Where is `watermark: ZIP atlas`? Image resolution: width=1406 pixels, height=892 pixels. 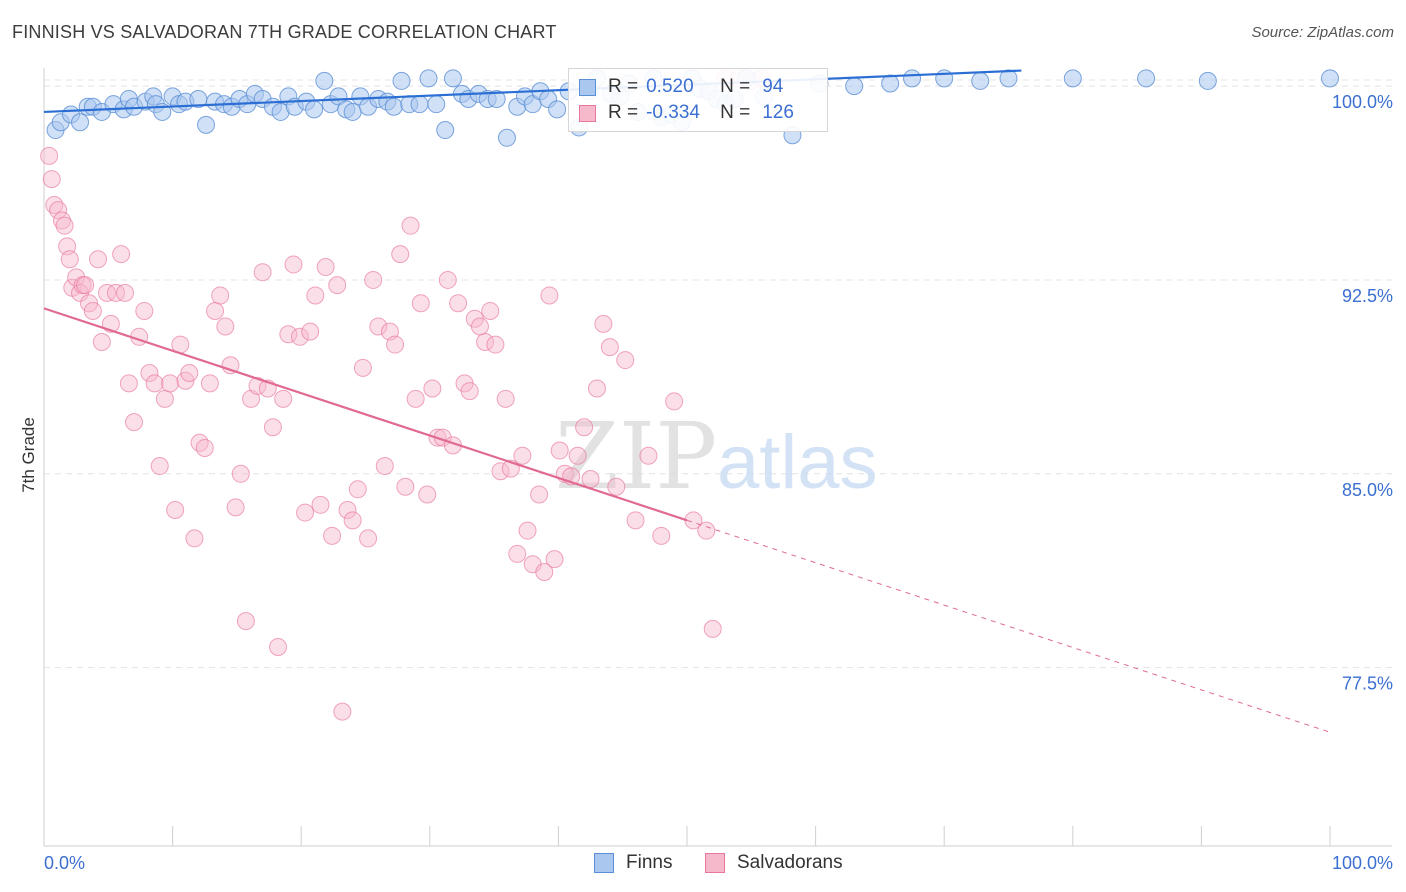 watermark: ZIP atlas is located at coordinates (716, 456).